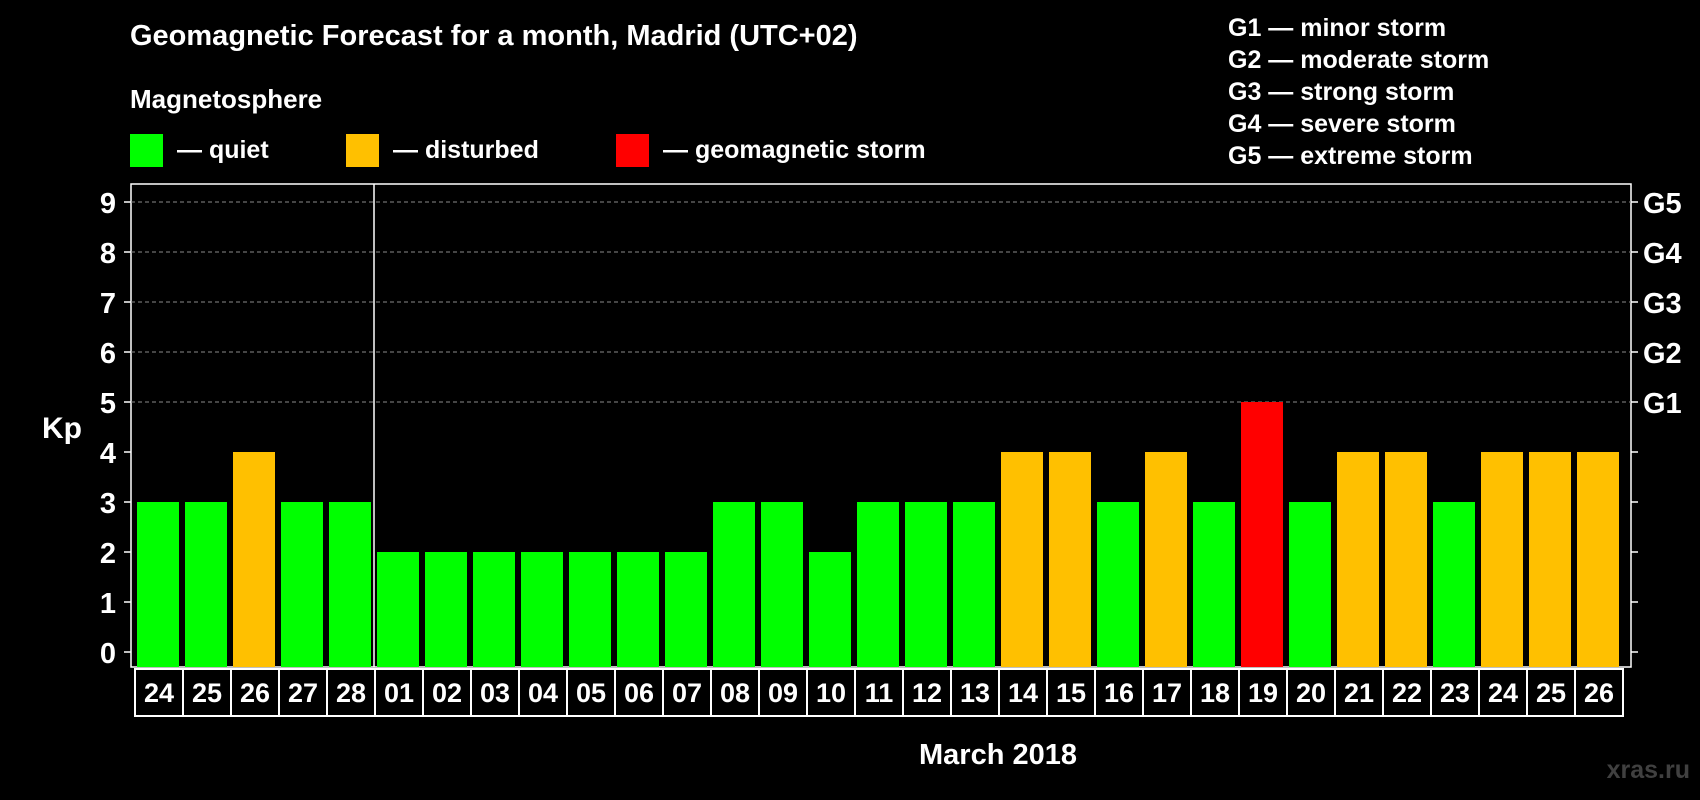 This screenshot has height=800, width=1700. I want to click on y-tick-label-2: 2, so click(108, 554).